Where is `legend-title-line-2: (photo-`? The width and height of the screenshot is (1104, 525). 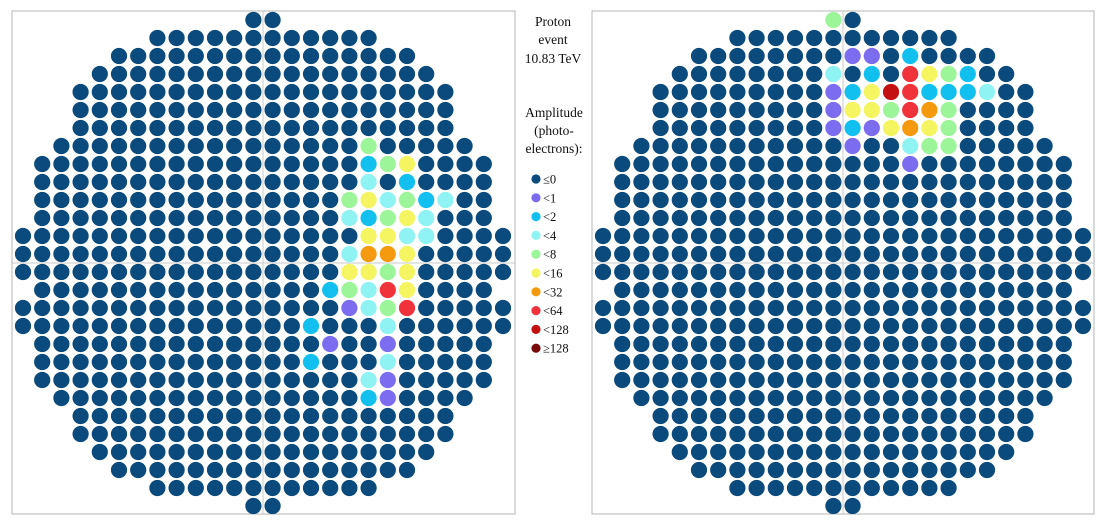
legend-title-line-2: (photo- is located at coordinates (554, 130).